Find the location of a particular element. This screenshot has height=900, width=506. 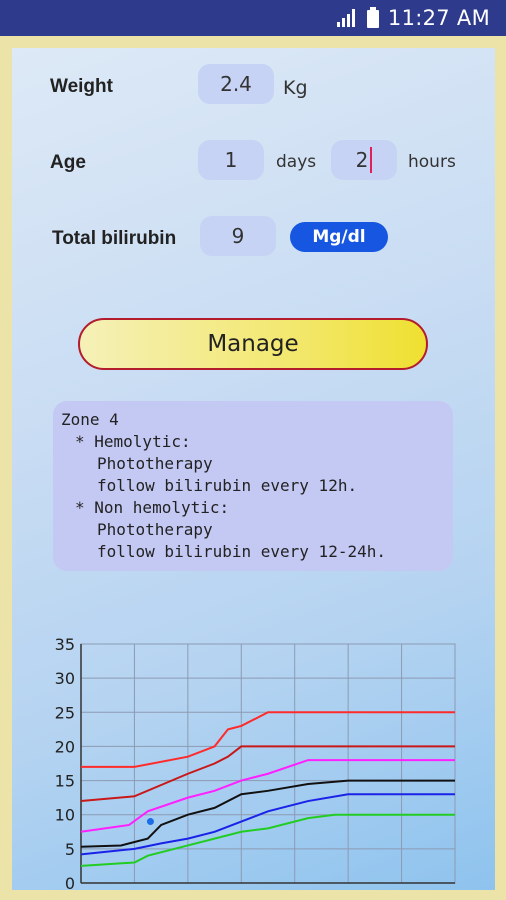

hemolytic-action: Phototherapy is located at coordinates (155, 463).